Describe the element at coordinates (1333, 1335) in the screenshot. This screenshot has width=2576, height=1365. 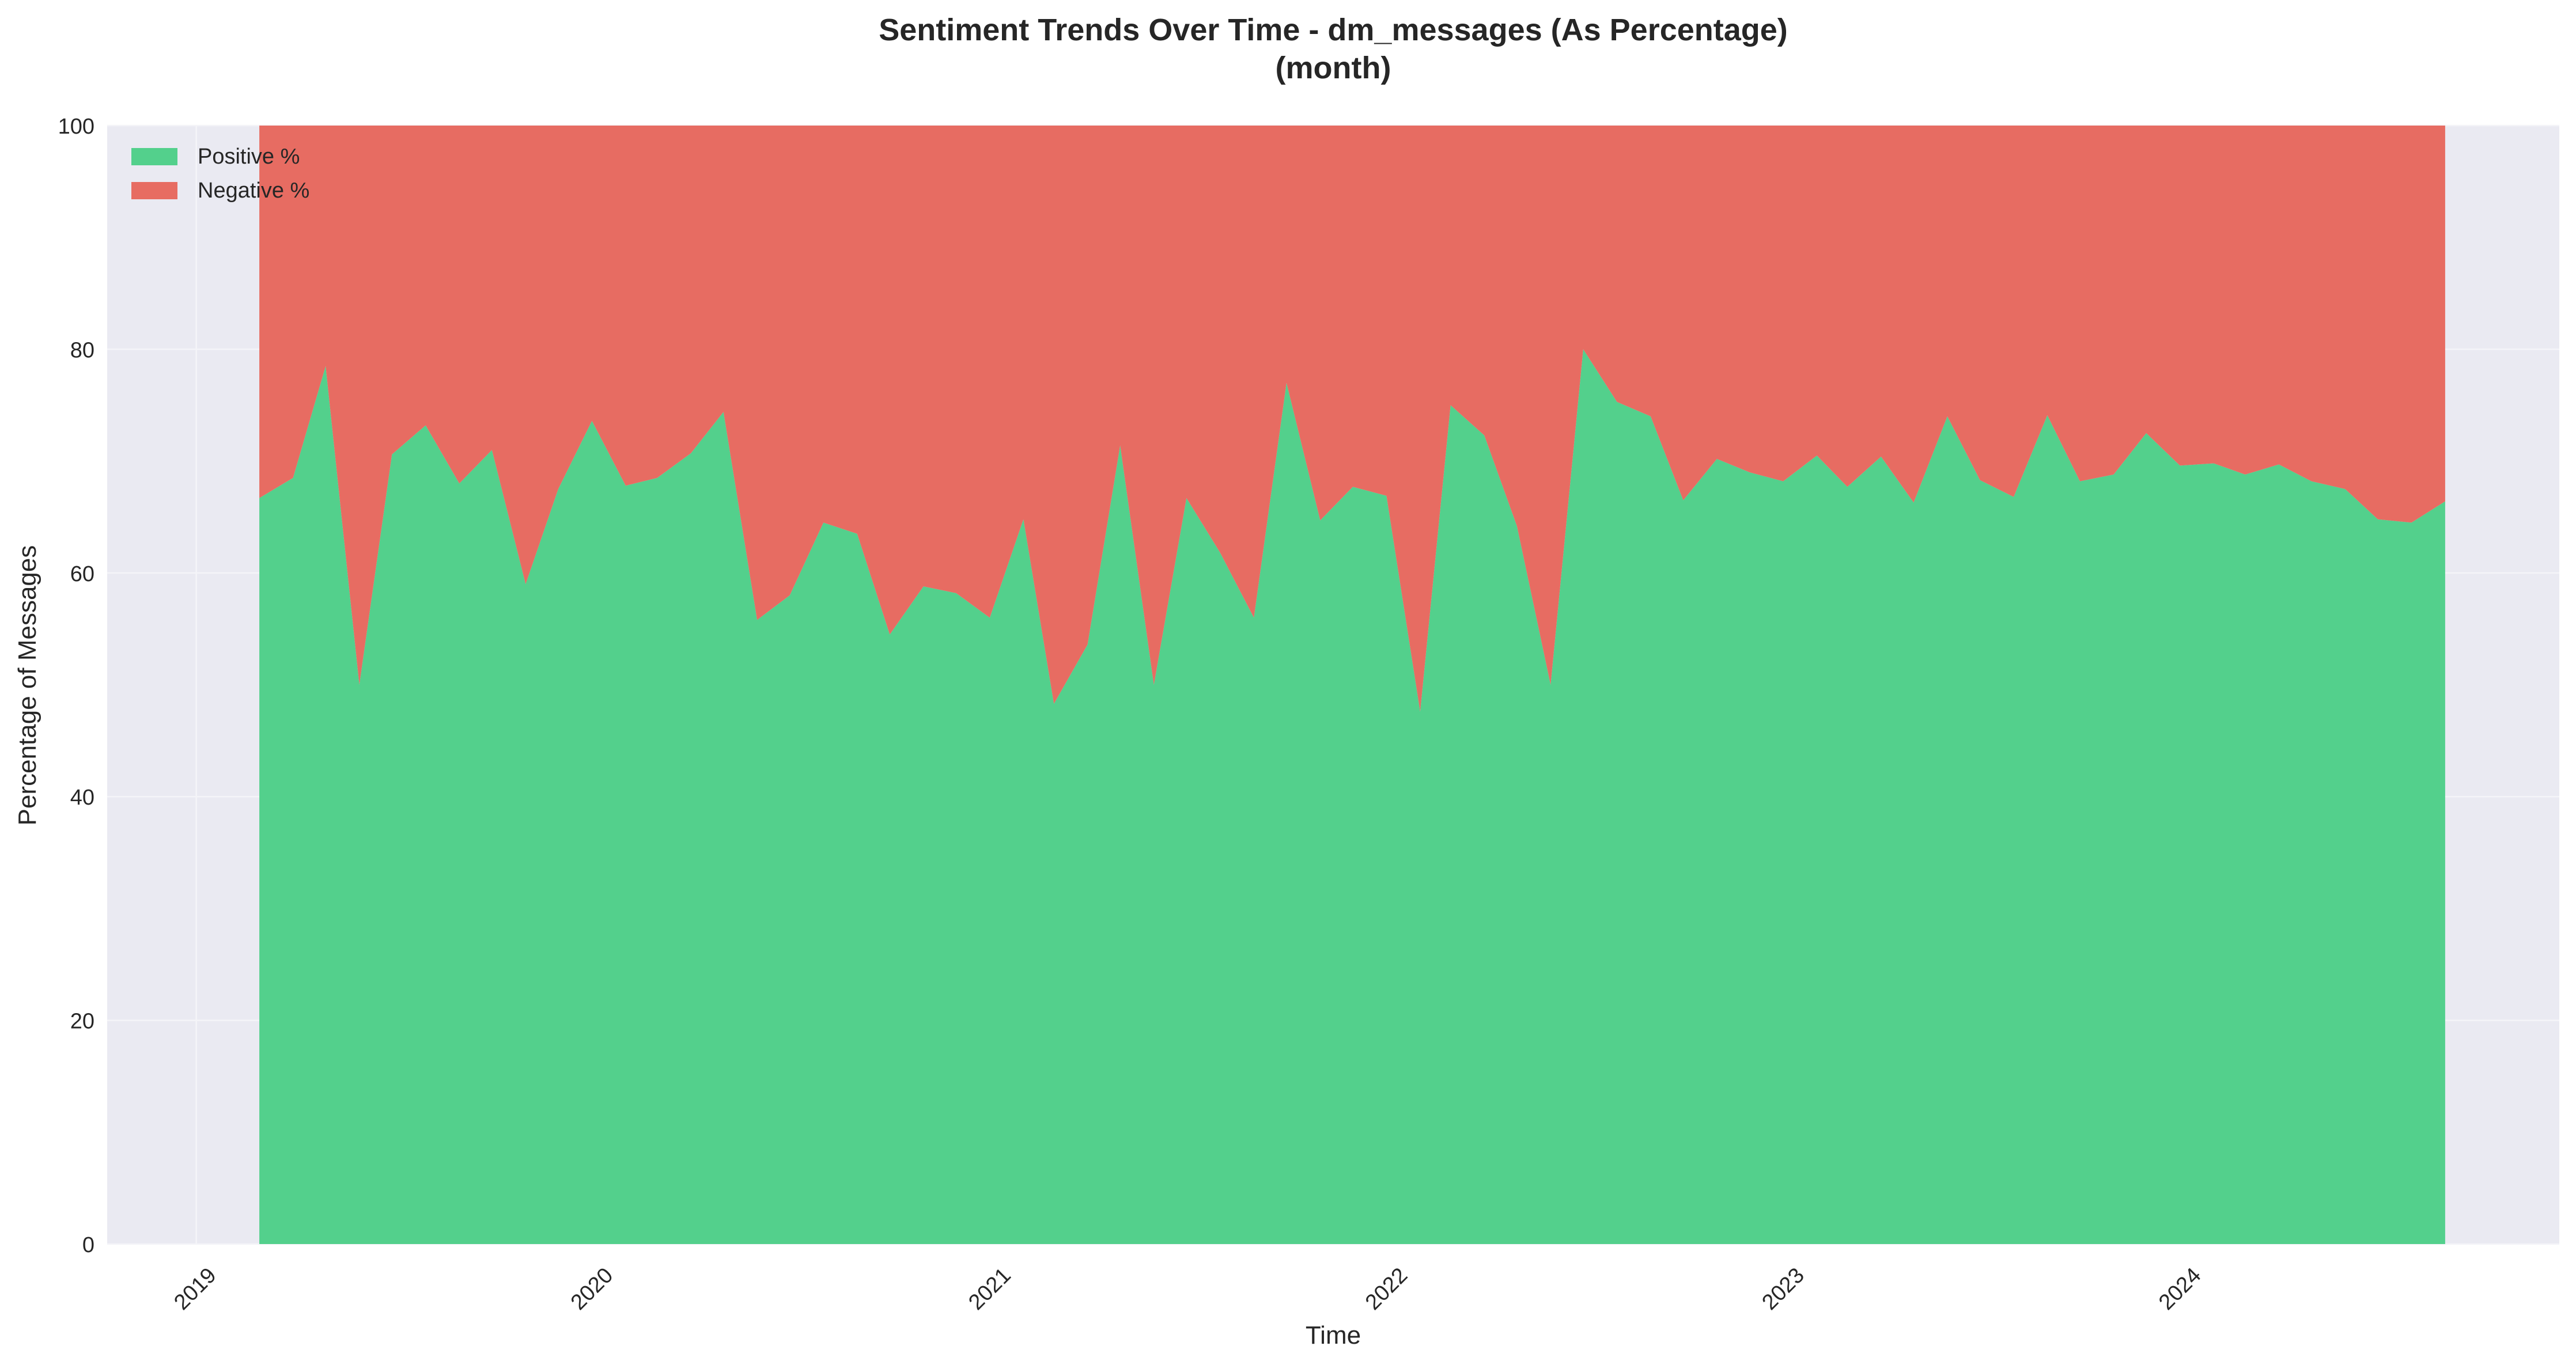
I see `x-axis-label: Time` at that location.